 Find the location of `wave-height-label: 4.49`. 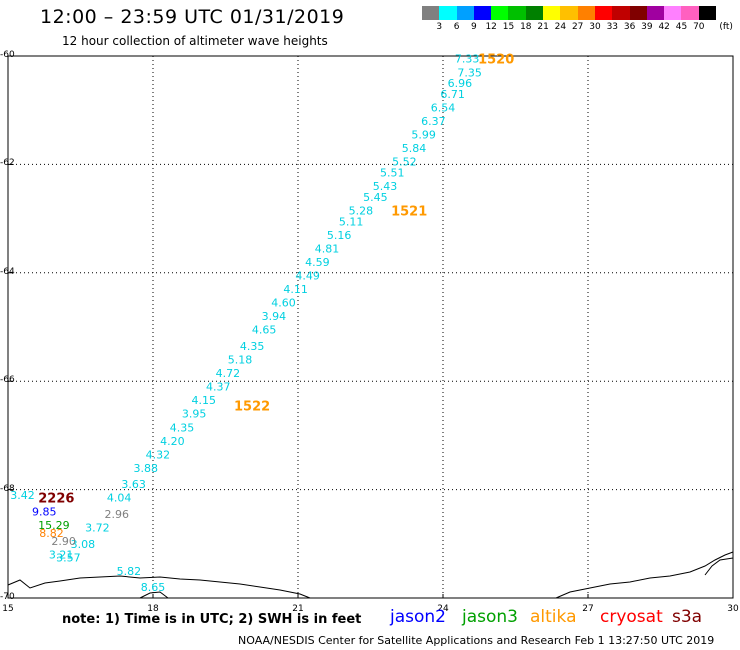

wave-height-label: 4.49 is located at coordinates (307, 276).